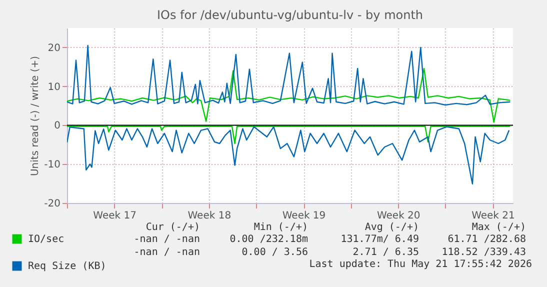 The image size is (547, 287). What do you see at coordinates (304, 216) in the screenshot?
I see `x-tick-label: Week 19` at bounding box center [304, 216].